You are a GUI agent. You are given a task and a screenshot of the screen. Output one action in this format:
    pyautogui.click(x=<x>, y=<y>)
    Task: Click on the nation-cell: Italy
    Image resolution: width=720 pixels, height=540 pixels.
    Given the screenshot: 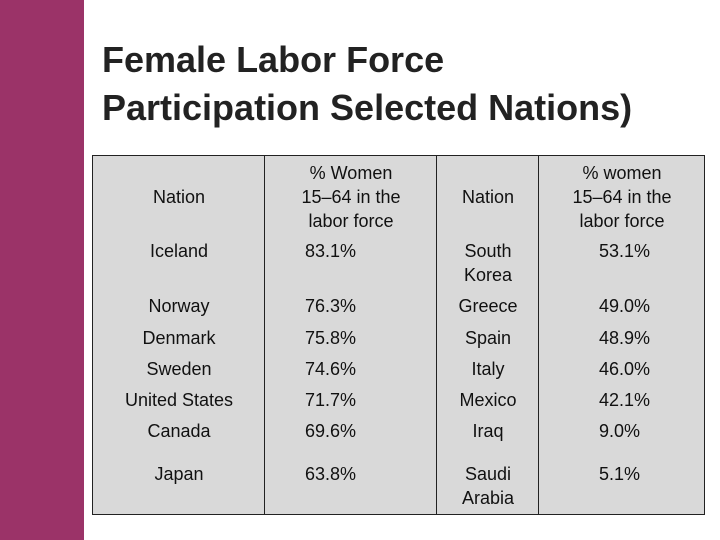 What is the action you would take?
    pyautogui.click(x=488, y=369)
    